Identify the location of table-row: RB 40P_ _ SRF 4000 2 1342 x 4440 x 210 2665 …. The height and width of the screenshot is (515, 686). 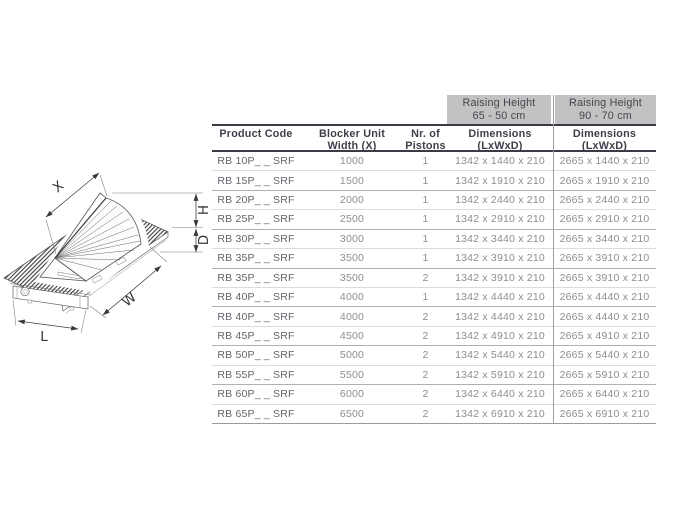
(434, 317).